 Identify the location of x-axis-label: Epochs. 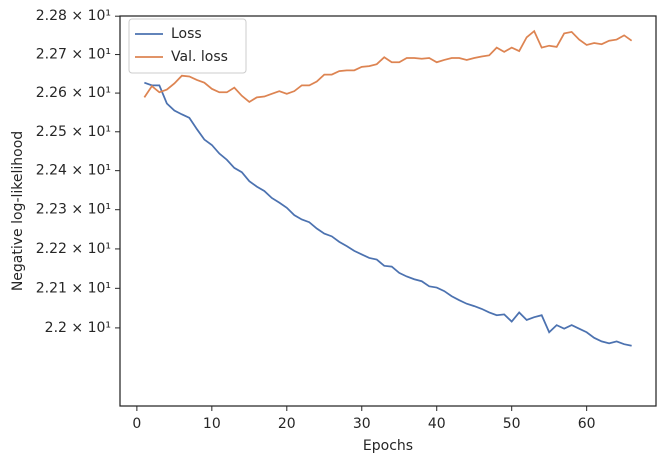
(388, 446).